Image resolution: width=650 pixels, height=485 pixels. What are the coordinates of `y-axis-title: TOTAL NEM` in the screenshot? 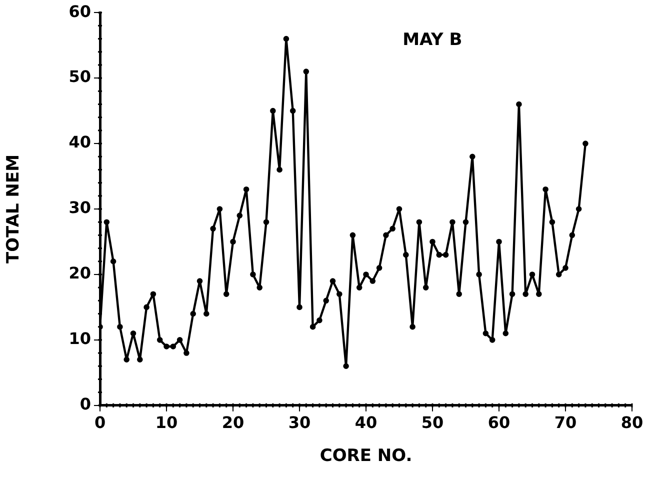 It's located at (14, 209).